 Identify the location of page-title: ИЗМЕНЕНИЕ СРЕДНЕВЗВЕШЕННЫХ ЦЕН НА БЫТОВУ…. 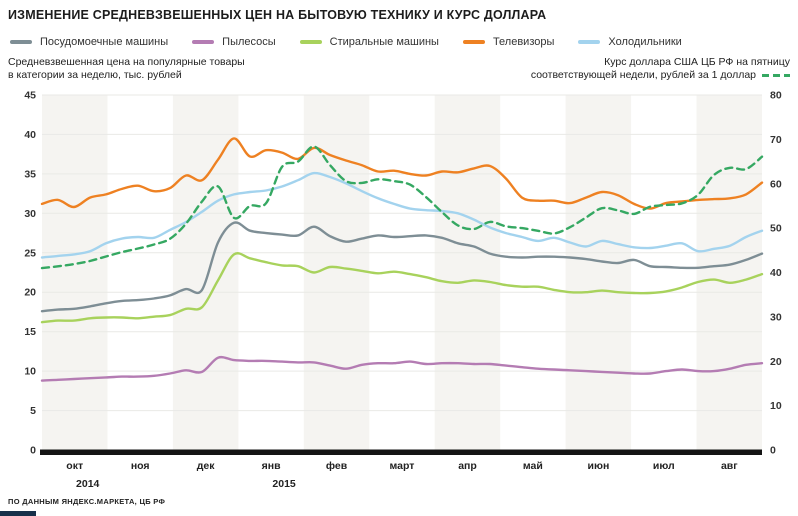
(277, 15).